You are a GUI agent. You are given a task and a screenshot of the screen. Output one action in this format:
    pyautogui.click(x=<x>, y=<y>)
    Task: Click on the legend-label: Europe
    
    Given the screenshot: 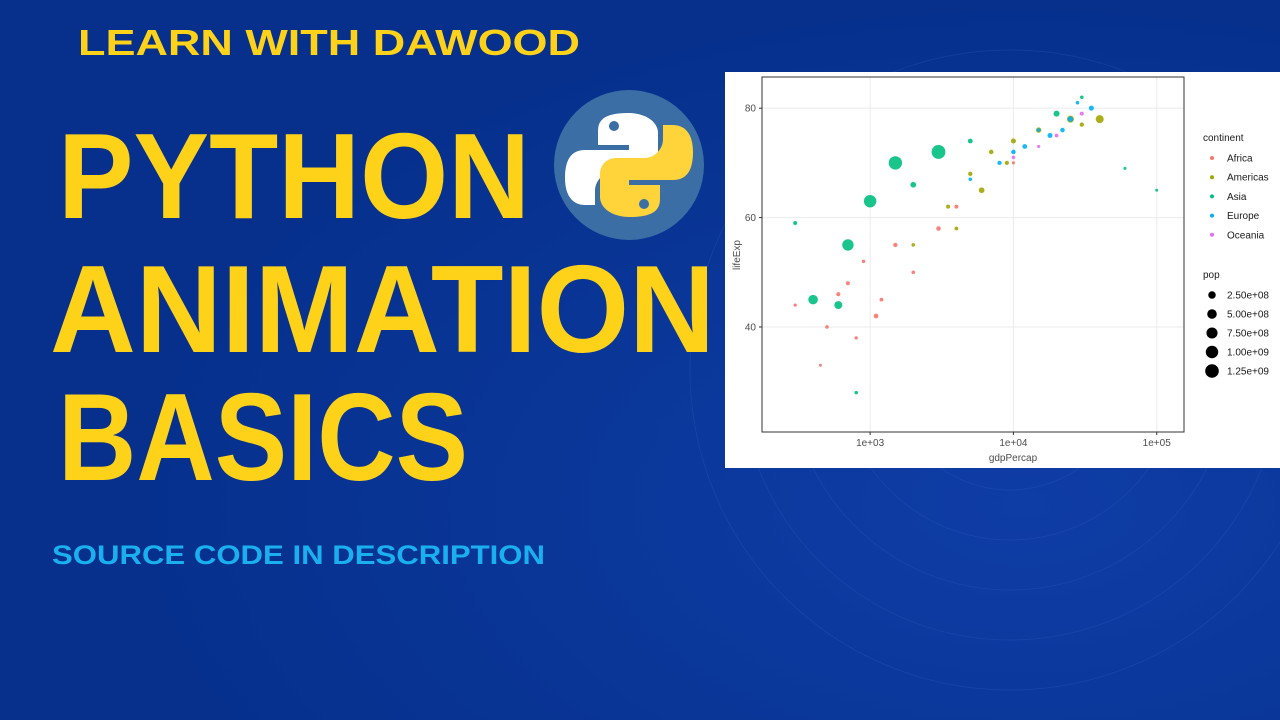 What is the action you would take?
    pyautogui.click(x=1243, y=216)
    